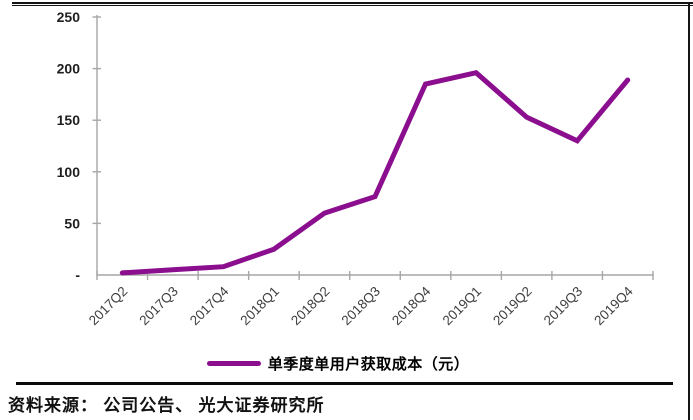  Describe the element at coordinates (259, 306) in the screenshot. I see `x-tick-label: 2018Q1` at that location.